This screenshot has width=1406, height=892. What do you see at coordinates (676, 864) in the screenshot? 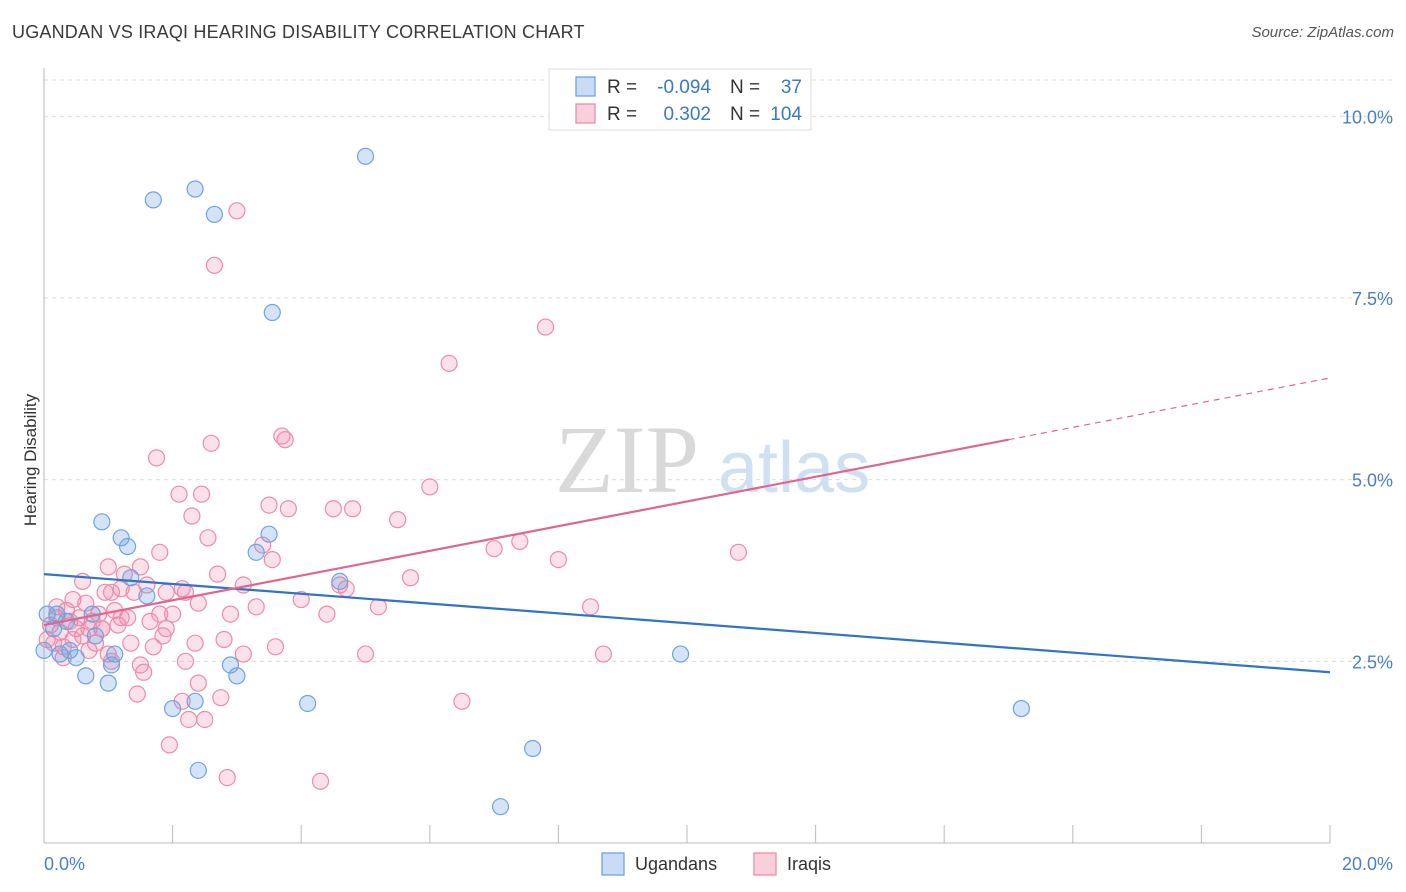
I see `bottom-legend-label-ugandans: Ugandans` at bounding box center [676, 864].